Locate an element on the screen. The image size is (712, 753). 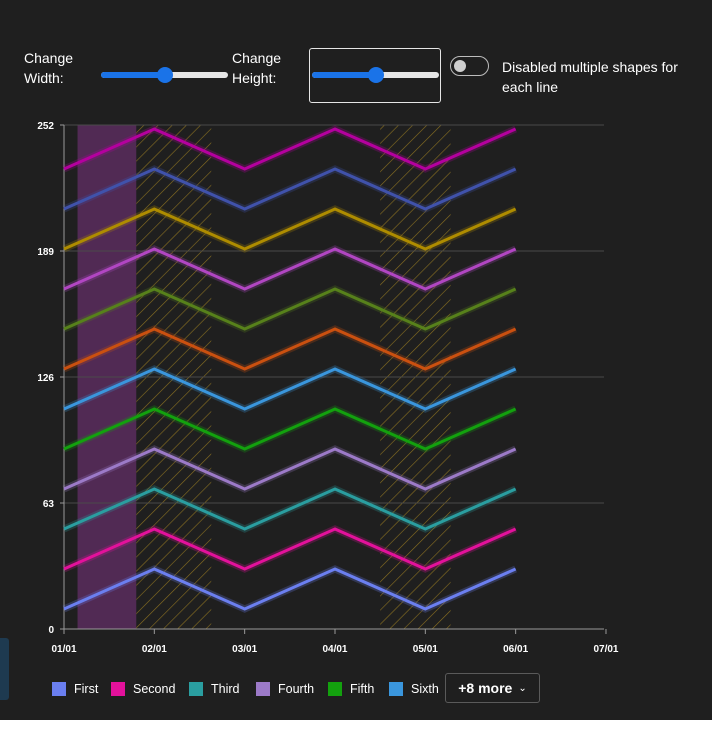
legend-label: First is located at coordinates (86, 689).